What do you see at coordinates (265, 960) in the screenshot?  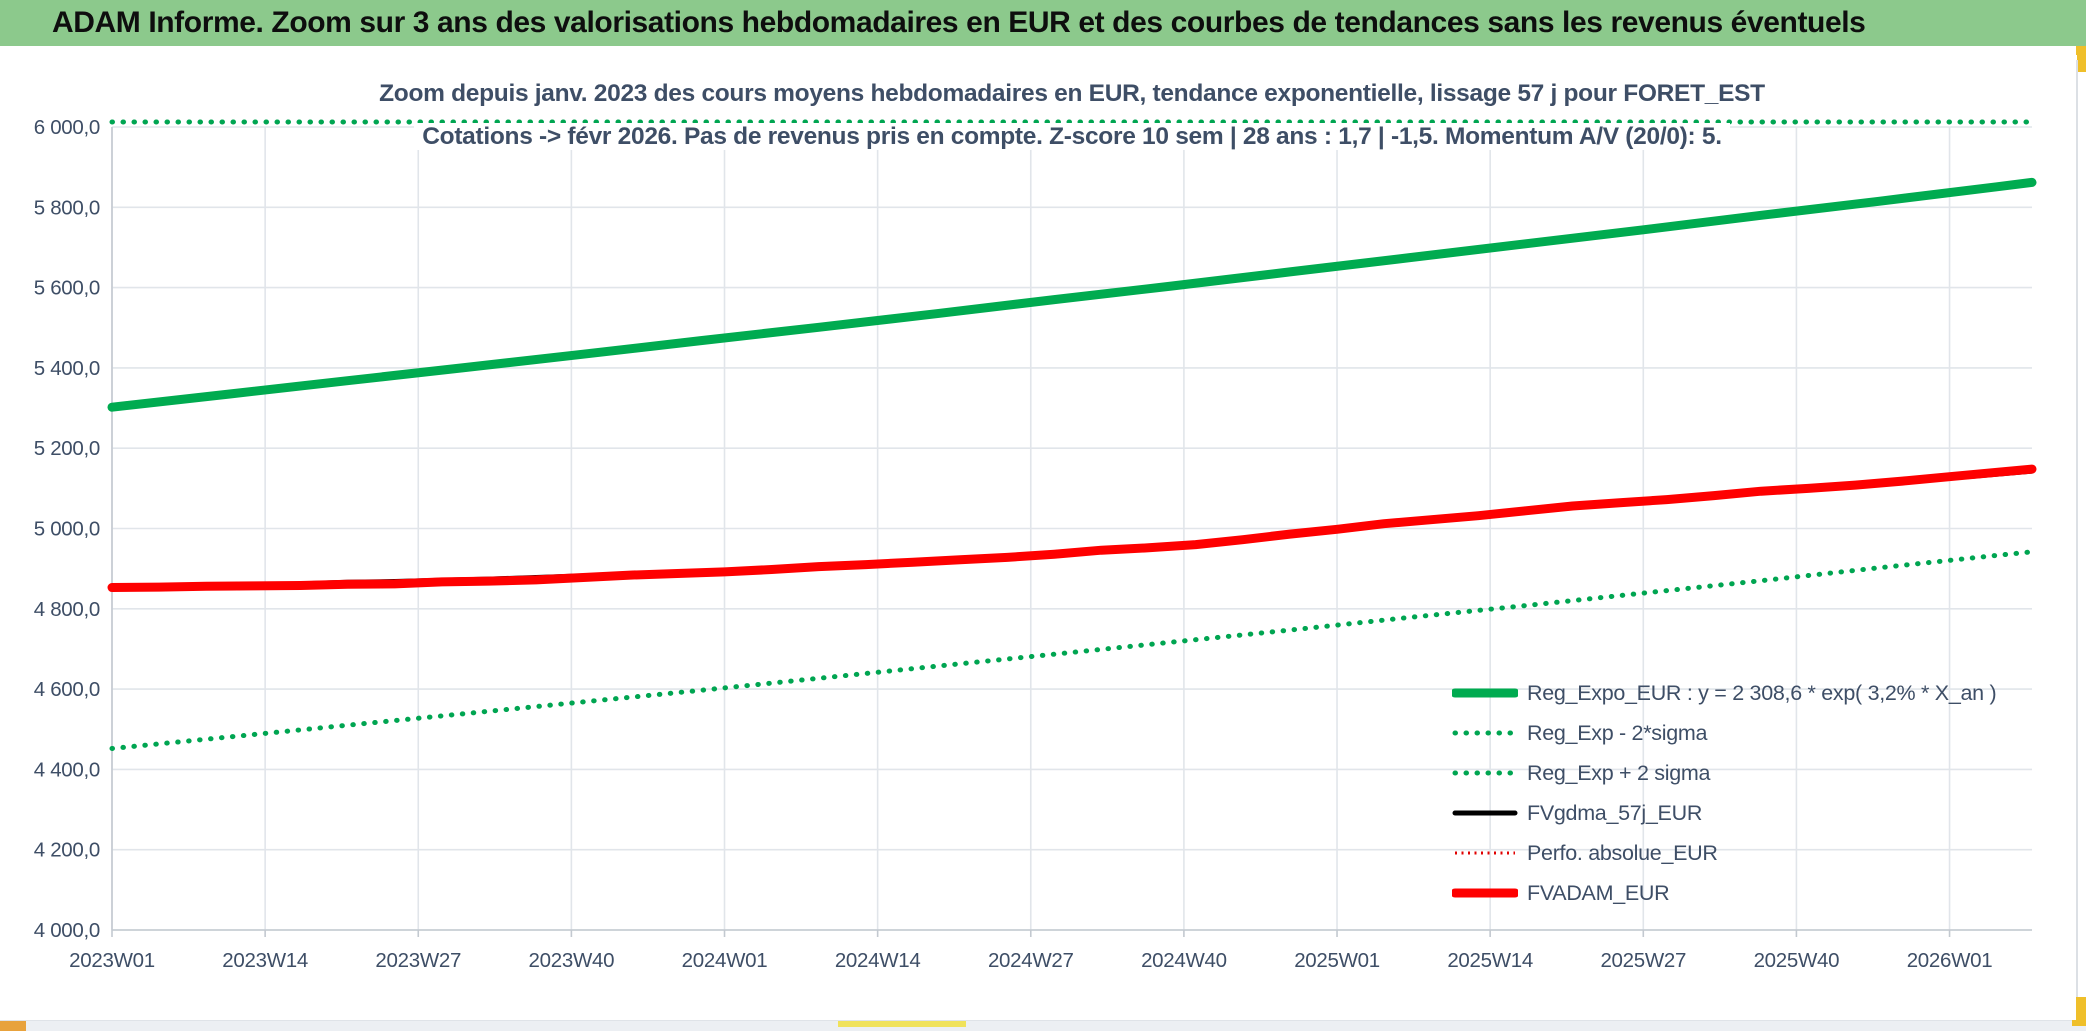 I see `x-axis-label: 2023W14` at bounding box center [265, 960].